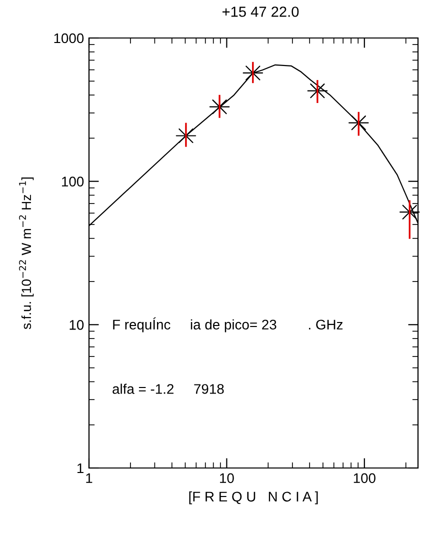  I want to click on x-tick-label: 100, so click(365, 478).